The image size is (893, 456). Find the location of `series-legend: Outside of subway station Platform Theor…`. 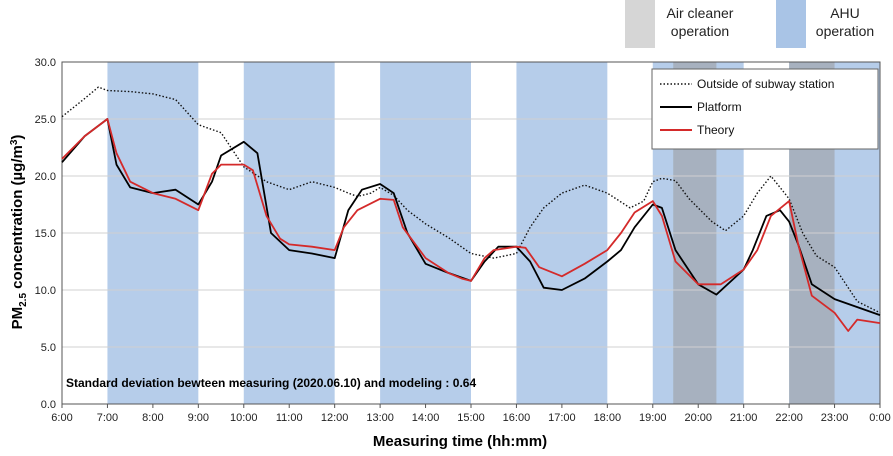

series-legend: Outside of subway station Platform Theor… is located at coordinates (765, 109).